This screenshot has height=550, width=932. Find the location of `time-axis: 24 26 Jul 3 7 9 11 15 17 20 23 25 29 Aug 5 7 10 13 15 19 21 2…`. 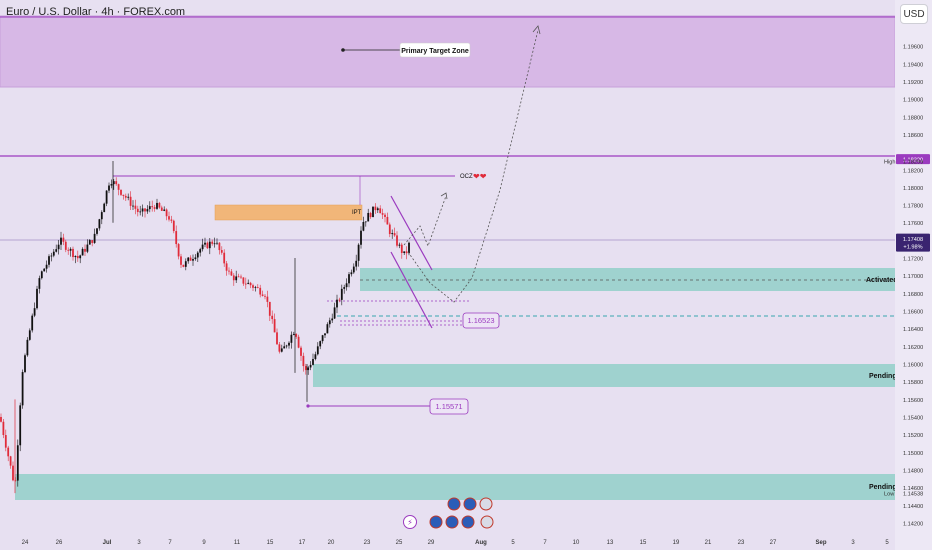

time-axis: 24 26 Jul 3 7 9 11 15 17 20 23 25 29 Aug 5 7 10 13 15 19 21 2… is located at coordinates (456, 543).